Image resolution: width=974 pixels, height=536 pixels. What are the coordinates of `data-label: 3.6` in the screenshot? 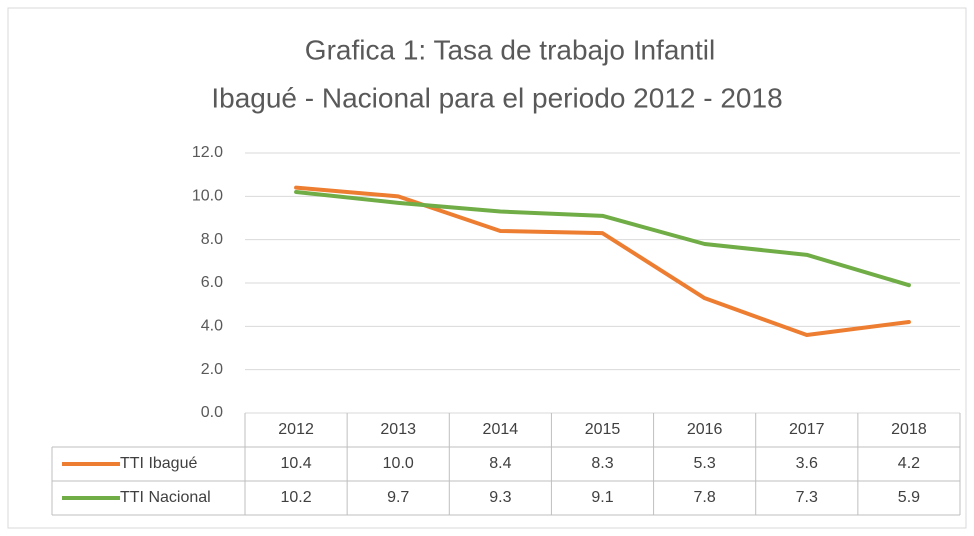 It's located at (807, 463).